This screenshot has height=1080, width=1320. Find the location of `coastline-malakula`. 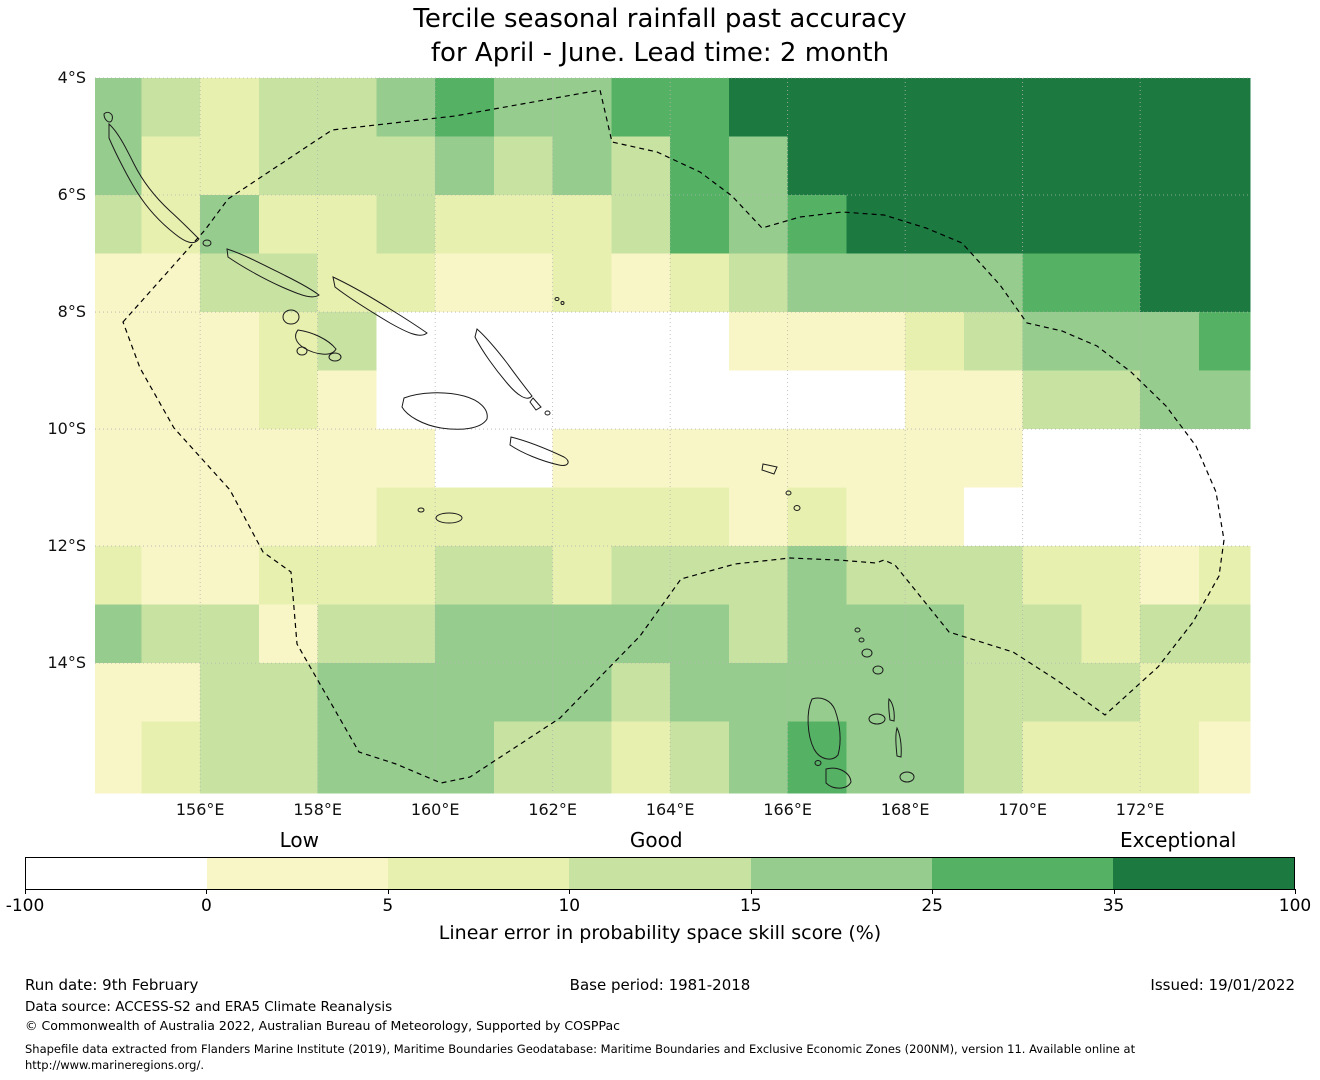

coastline-malakula is located at coordinates (838, 778).